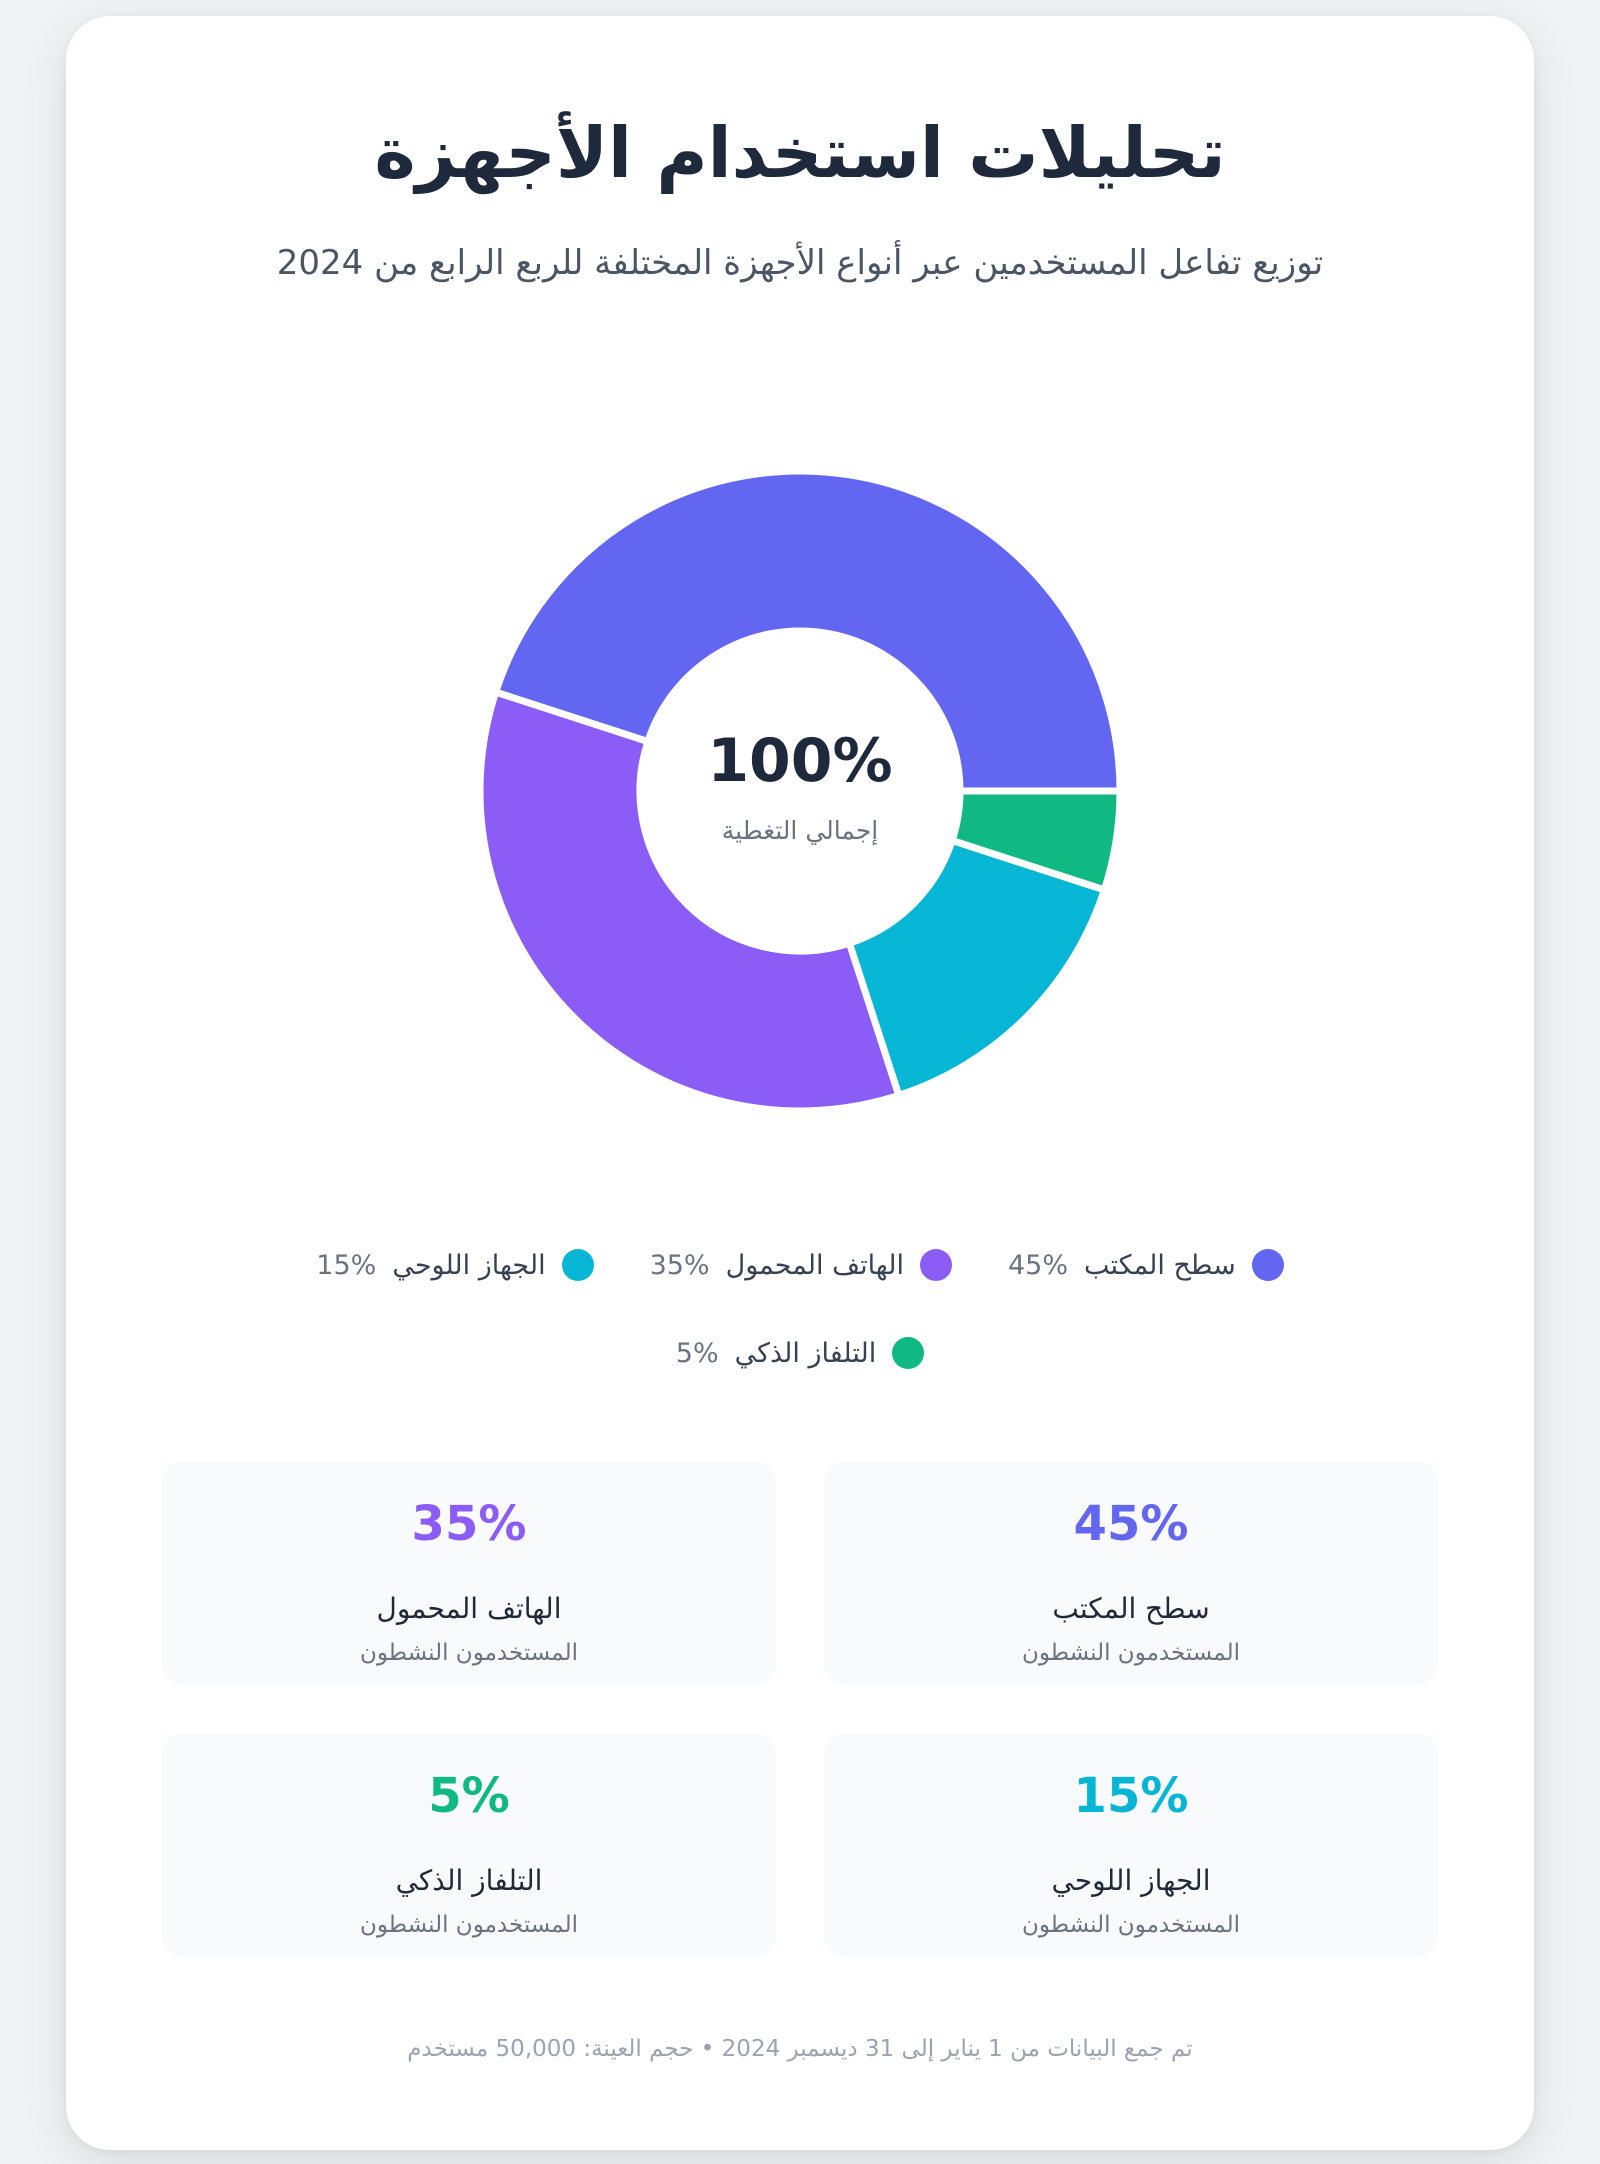  What do you see at coordinates (805, 1353) in the screenshot?
I see `legend-label: التلفاز الذكي` at bounding box center [805, 1353].